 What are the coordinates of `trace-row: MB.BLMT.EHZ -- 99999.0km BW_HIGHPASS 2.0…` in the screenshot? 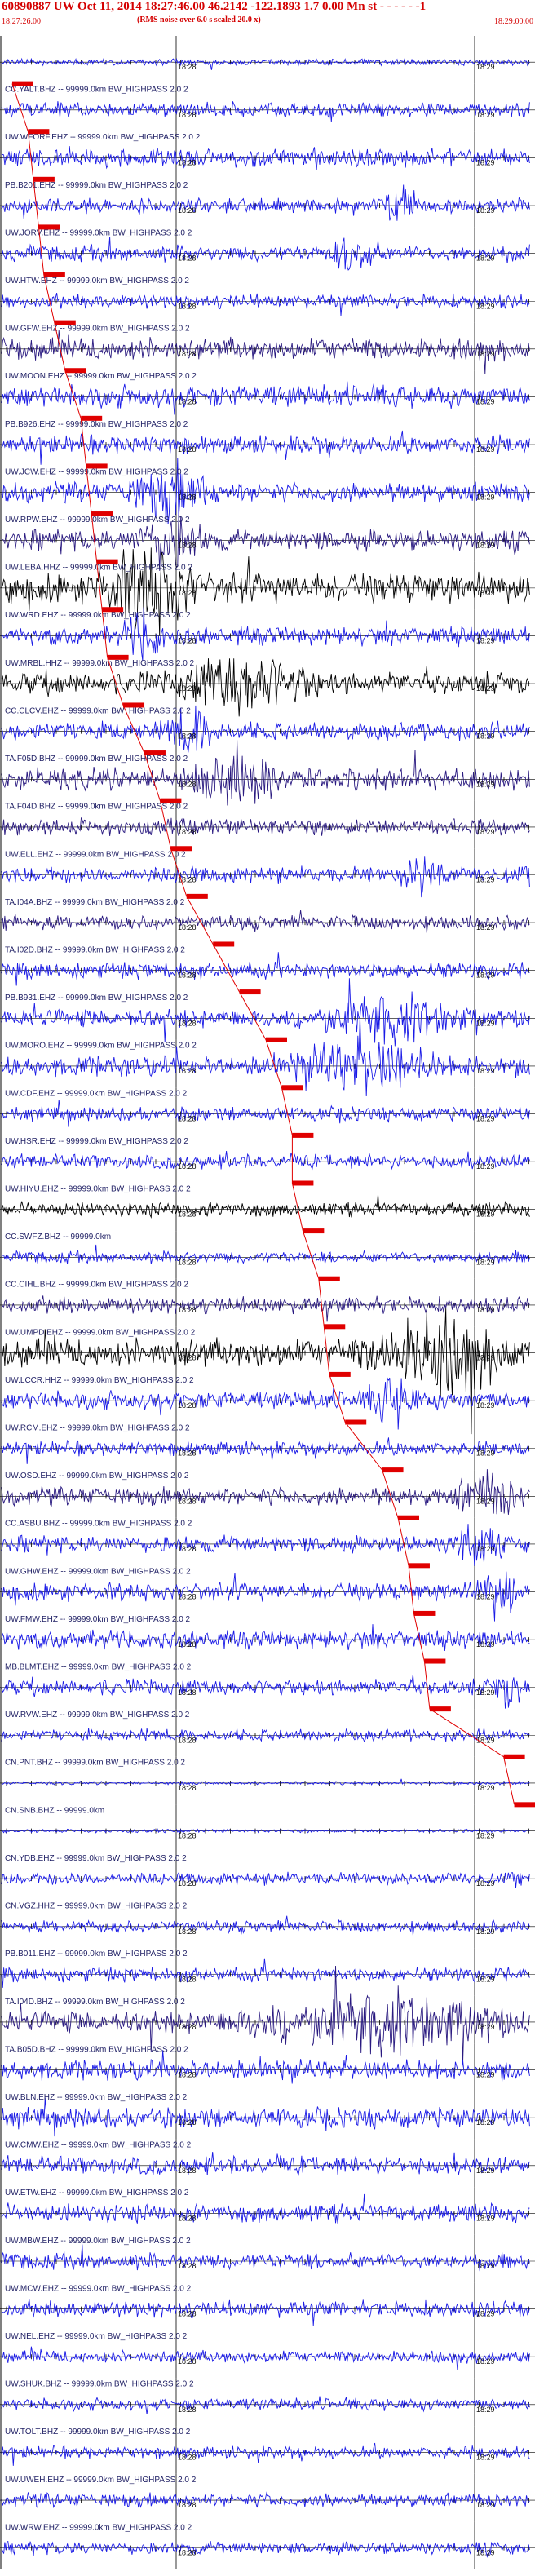 It's located at (267, 1684).